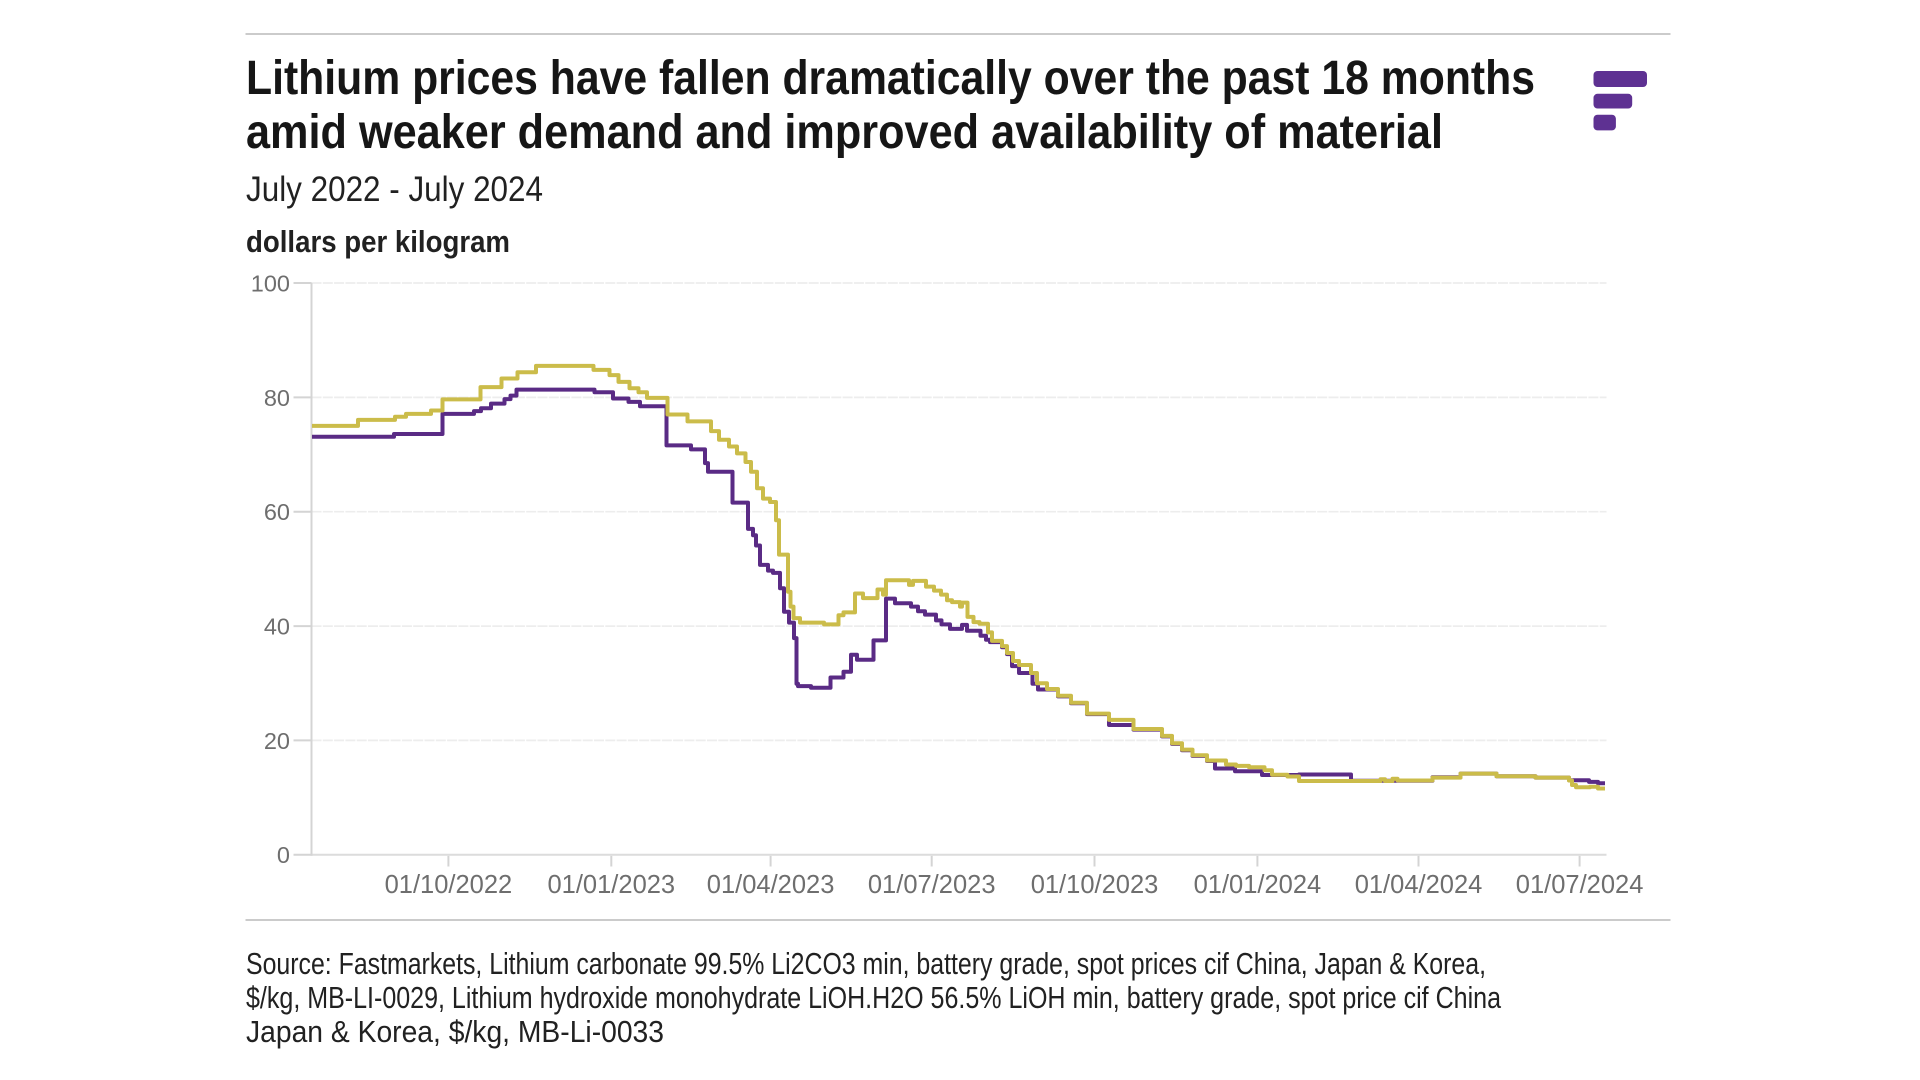  What do you see at coordinates (1419, 885) in the screenshot?
I see `svg-text: 01/04/2024` at bounding box center [1419, 885].